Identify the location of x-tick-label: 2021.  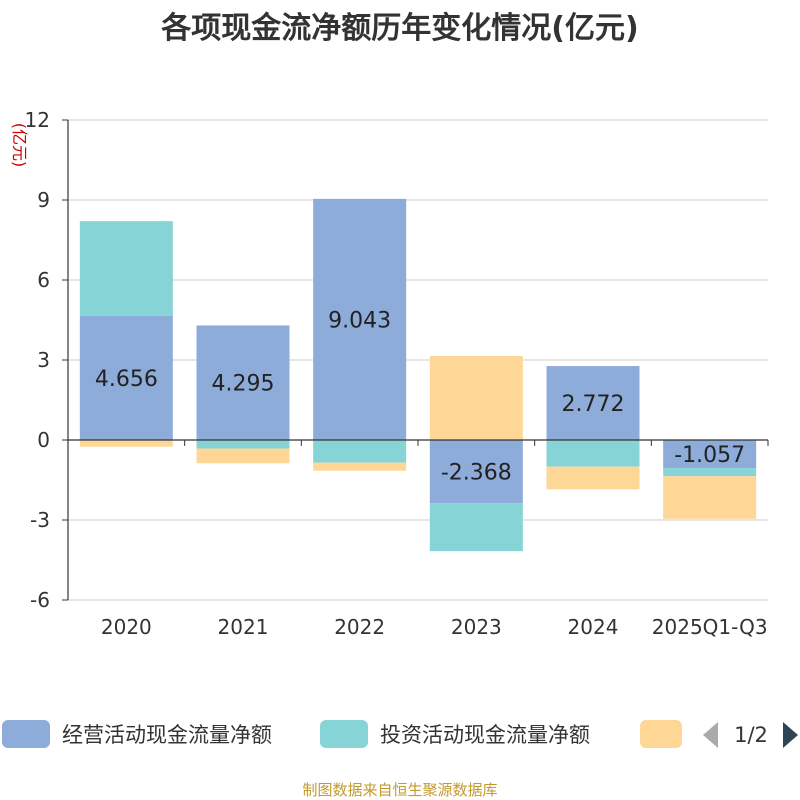
(243, 627).